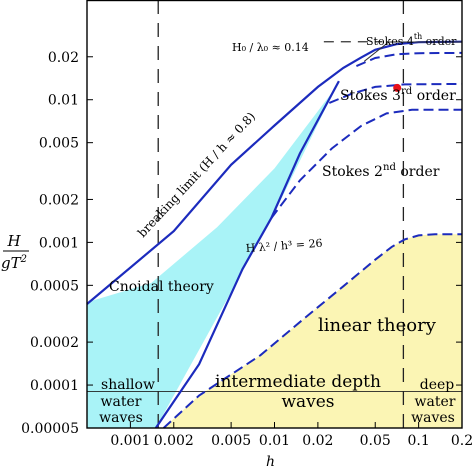 This screenshot has height=474, width=474. I want to click on x-tick-label: 0.001, so click(130, 441).